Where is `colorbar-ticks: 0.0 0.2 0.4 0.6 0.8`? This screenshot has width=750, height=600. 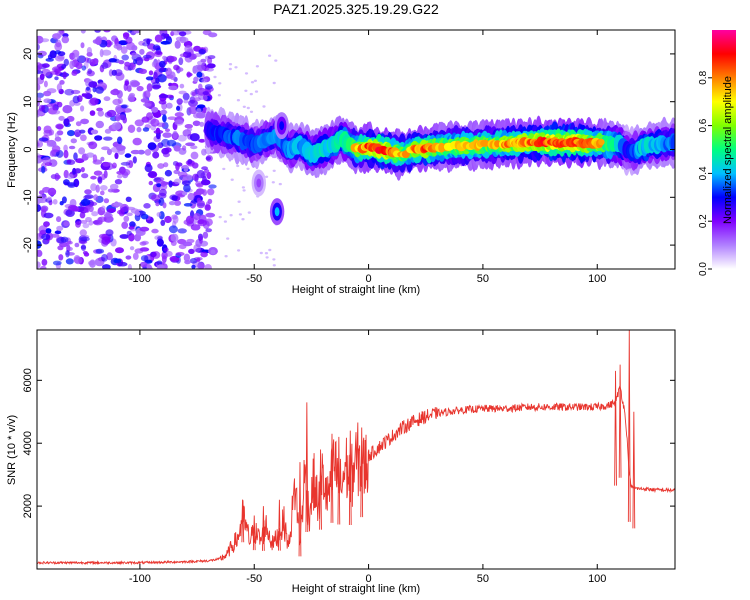 colorbar-ticks: 0.0 0.2 0.4 0.6 0.8 is located at coordinates (705, 173).